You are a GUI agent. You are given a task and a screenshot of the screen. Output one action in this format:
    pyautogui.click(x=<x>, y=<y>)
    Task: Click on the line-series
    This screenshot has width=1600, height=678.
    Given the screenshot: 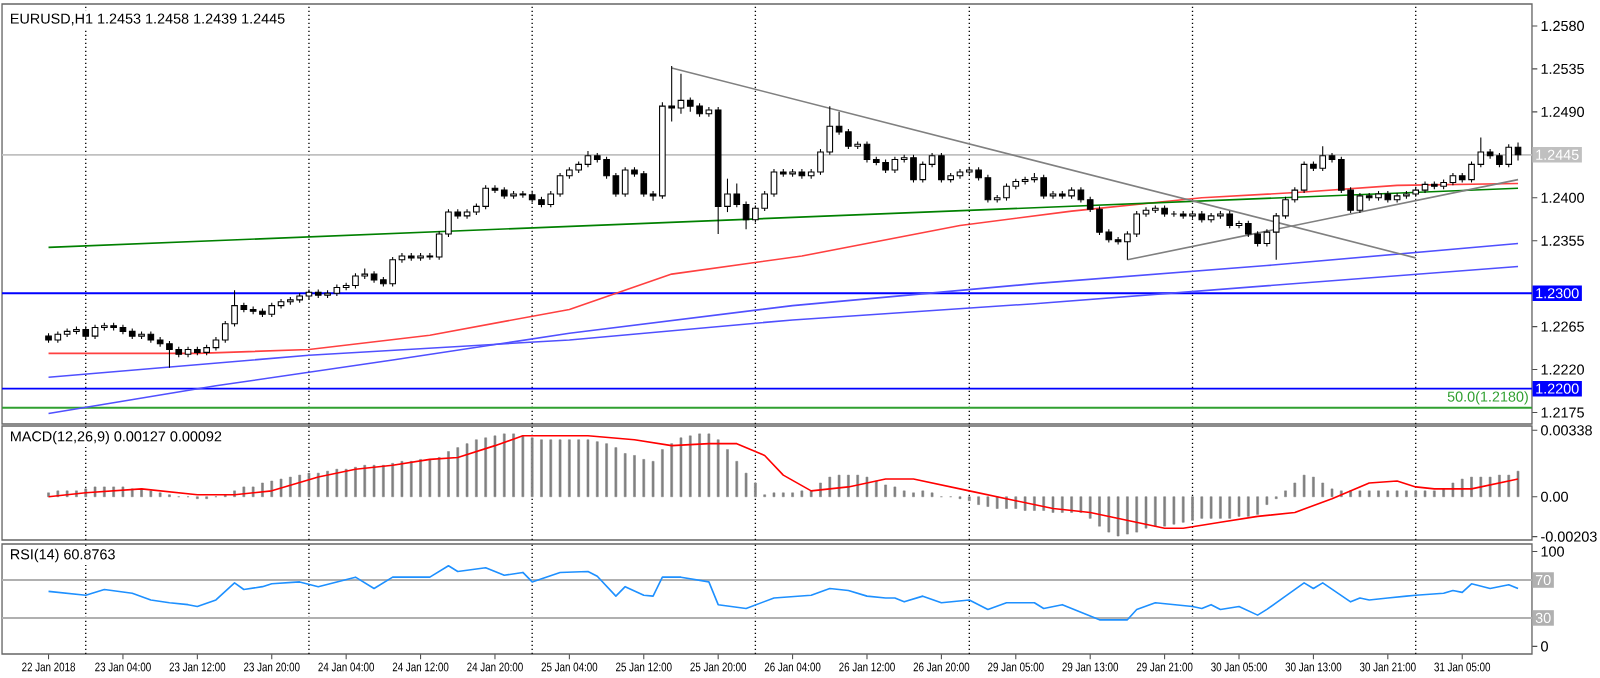 What is the action you would take?
    pyautogui.click(x=783, y=593)
    